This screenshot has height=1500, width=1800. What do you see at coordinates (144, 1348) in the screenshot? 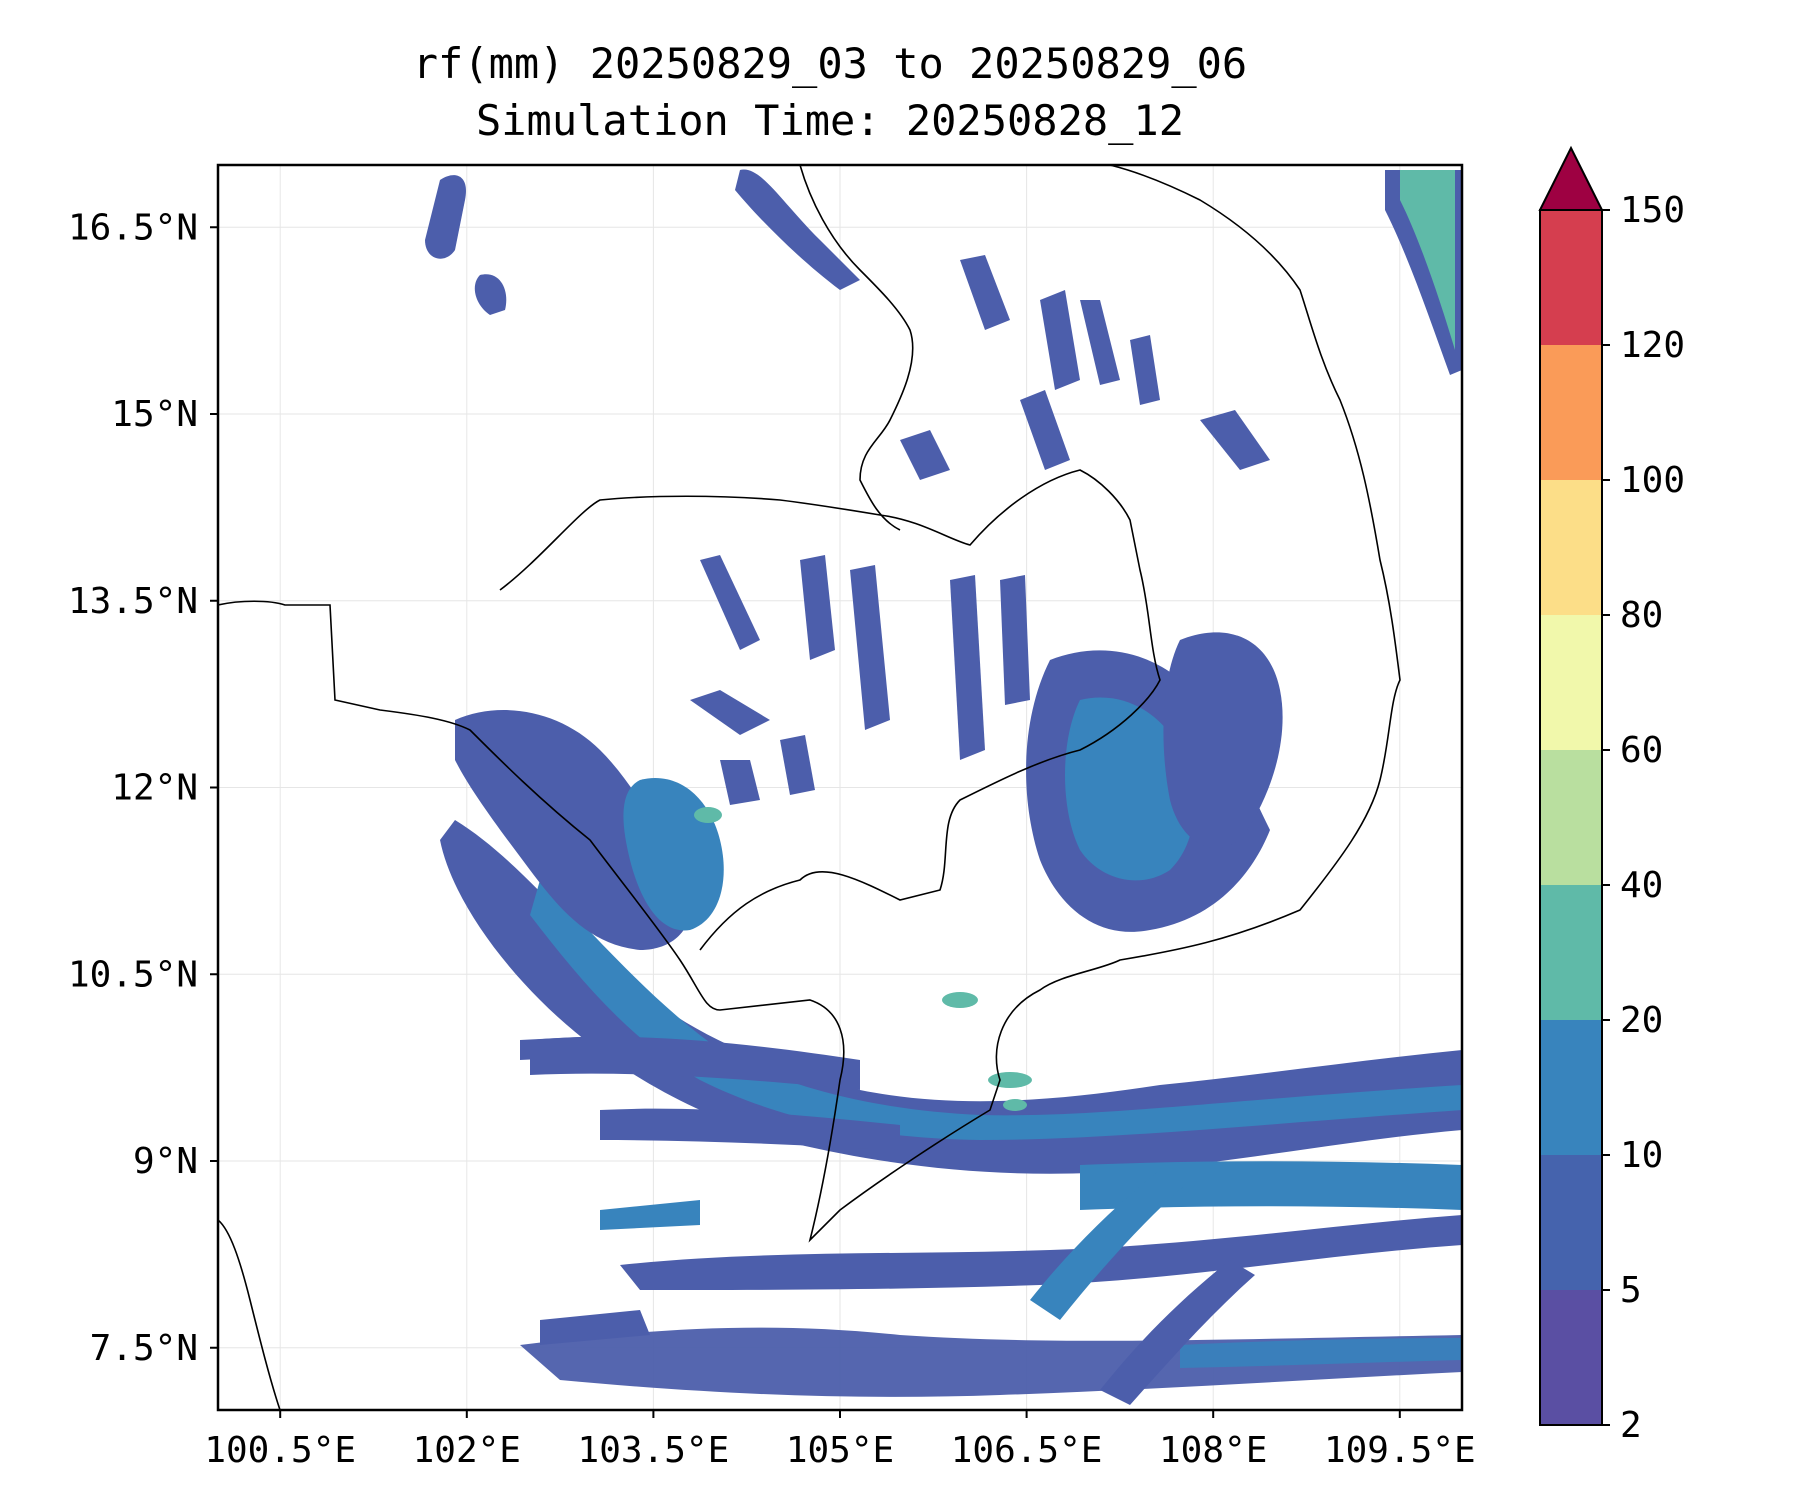
I see `lat-tick-label-0: 7.5°N` at bounding box center [144, 1348].